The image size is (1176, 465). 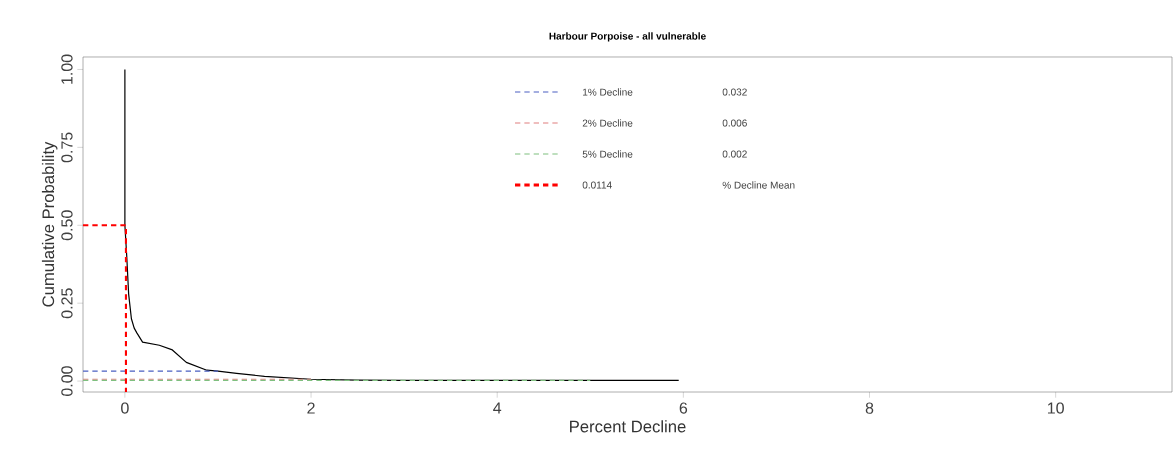 I want to click on x-tick-label: 6, so click(x=683, y=408).